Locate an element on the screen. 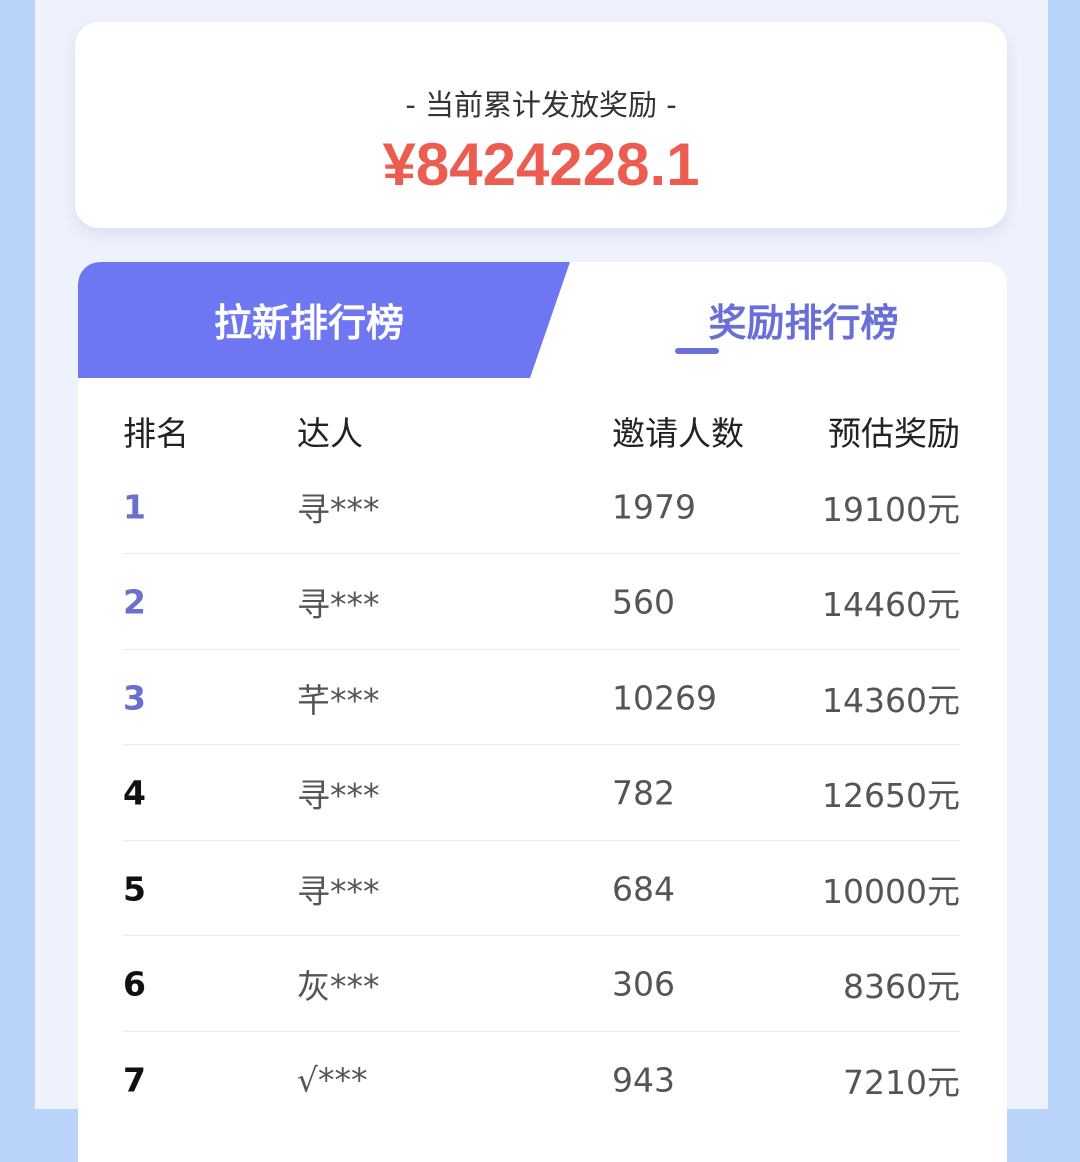 The image size is (1080, 1162). estimated-reward: 14360元 is located at coordinates (891, 700).